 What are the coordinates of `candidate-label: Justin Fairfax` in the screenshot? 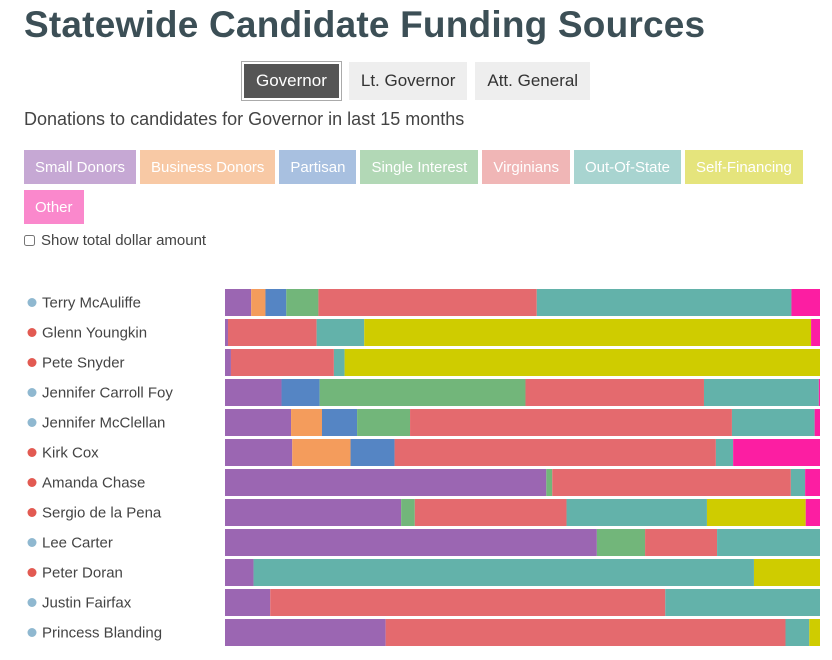 It's located at (87, 603).